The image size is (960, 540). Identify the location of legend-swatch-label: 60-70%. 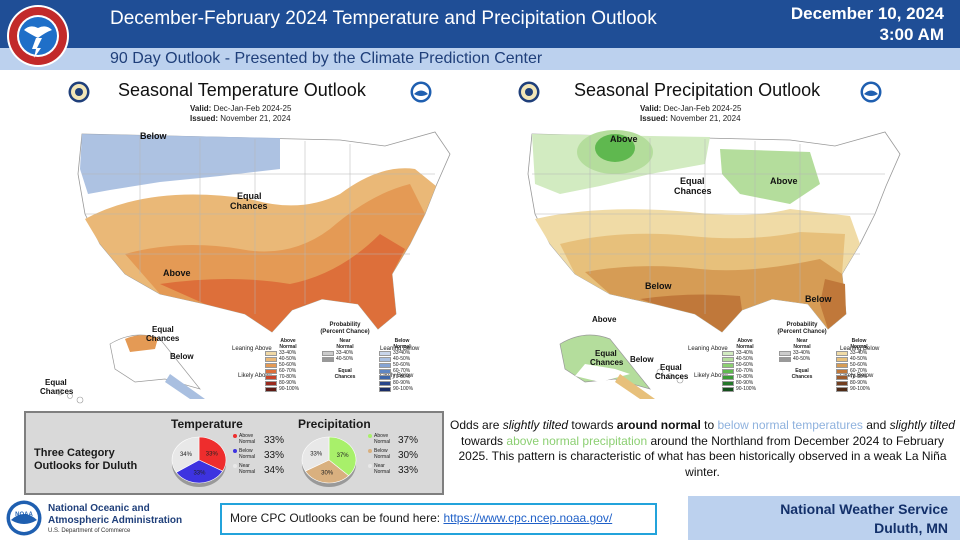
(288, 371).